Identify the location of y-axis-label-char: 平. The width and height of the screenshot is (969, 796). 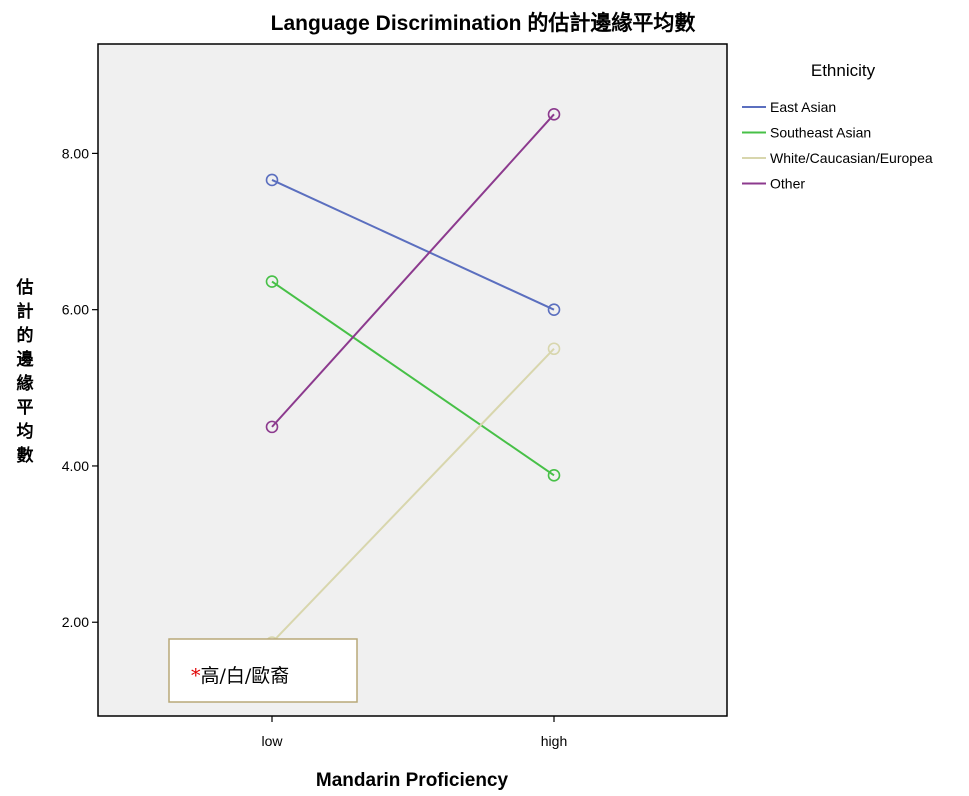
(25, 408).